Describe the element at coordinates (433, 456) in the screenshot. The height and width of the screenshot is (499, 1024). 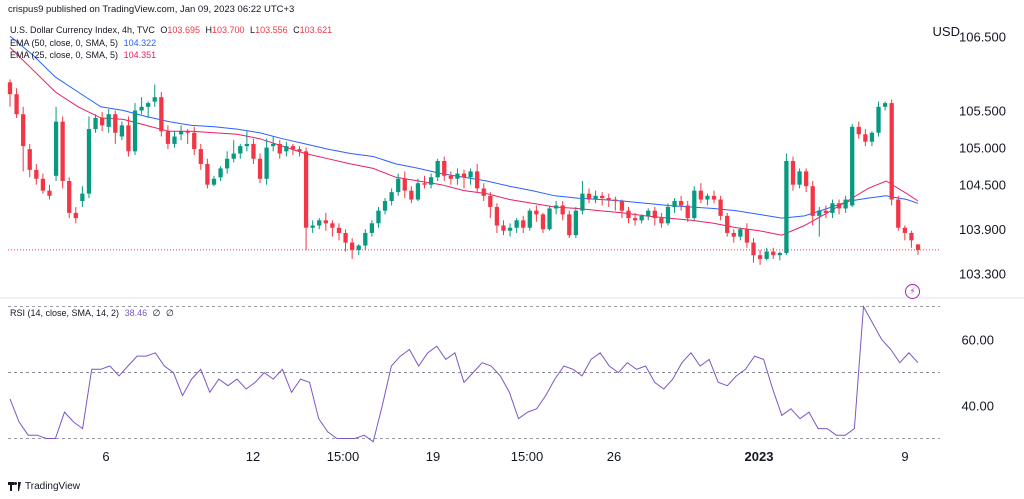
I see `time-tick-label: 19` at that location.